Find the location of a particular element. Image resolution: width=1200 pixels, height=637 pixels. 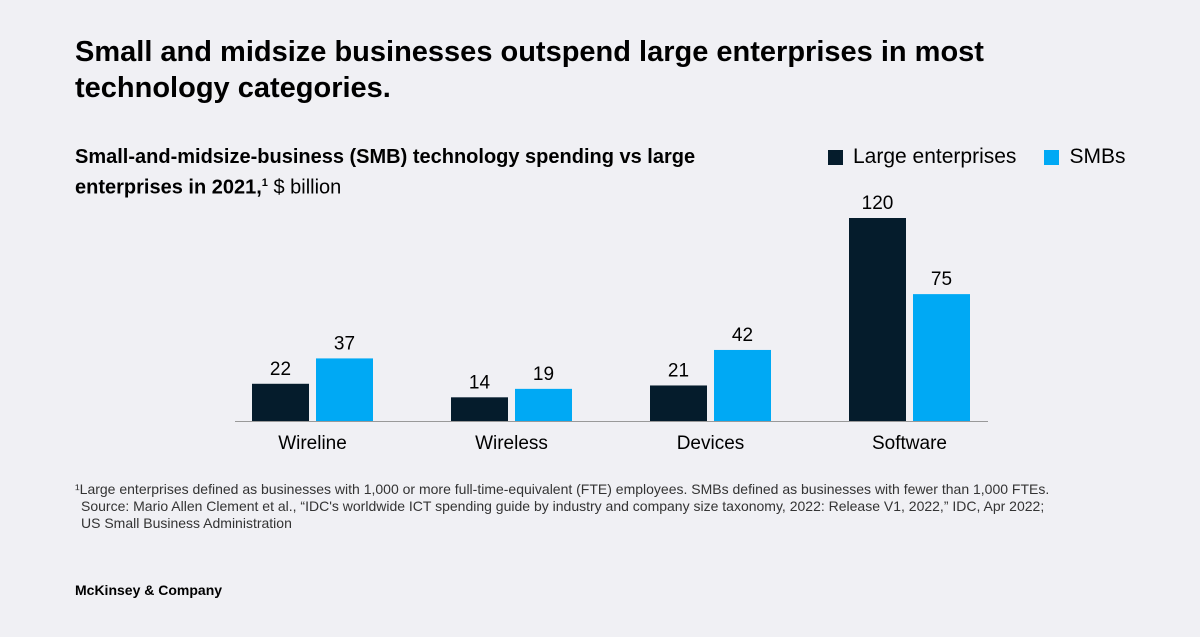

legend: Large enterprises SMBs is located at coordinates (976, 157).